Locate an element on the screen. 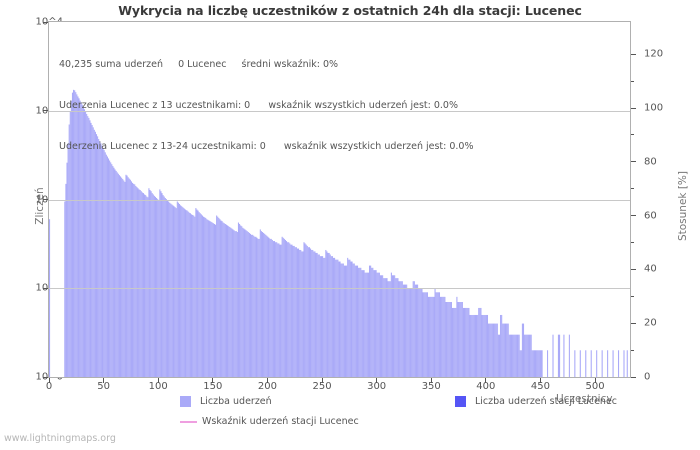 The image size is (700, 450). legend-item: Liczba uderzeń is located at coordinates (226, 401).